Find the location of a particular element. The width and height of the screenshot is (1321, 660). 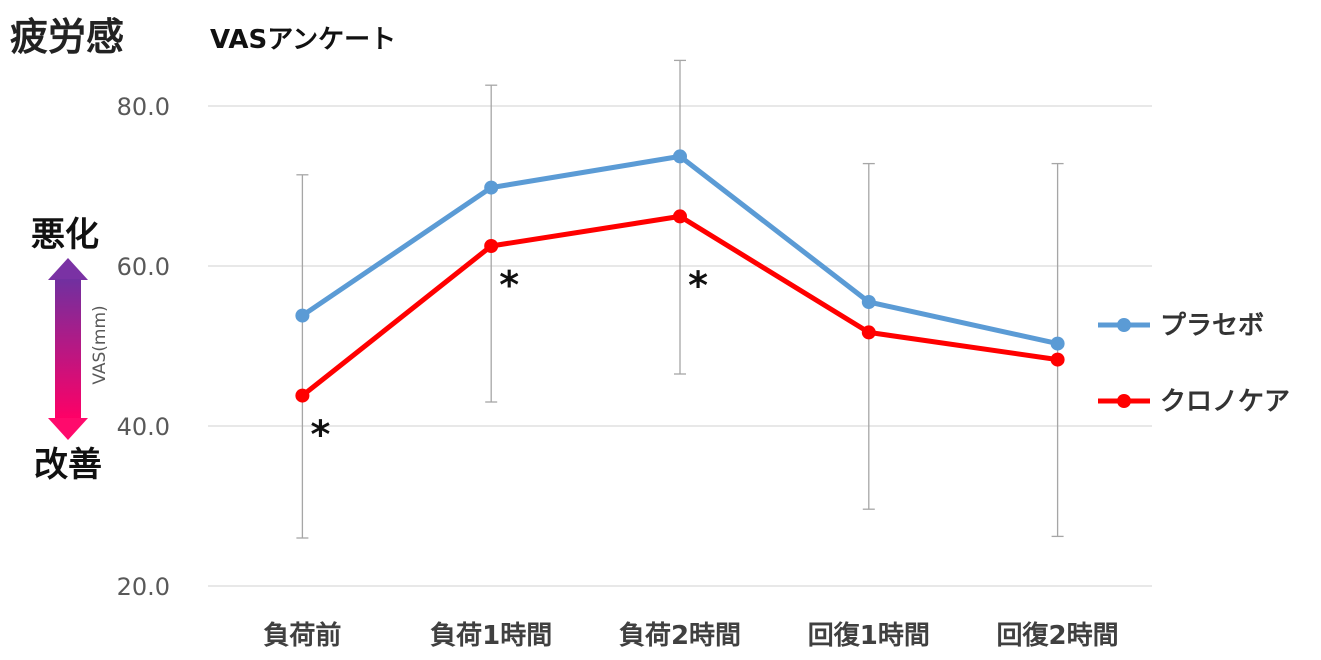

legend-label-chronocare: クロノケア is located at coordinates (1225, 402).